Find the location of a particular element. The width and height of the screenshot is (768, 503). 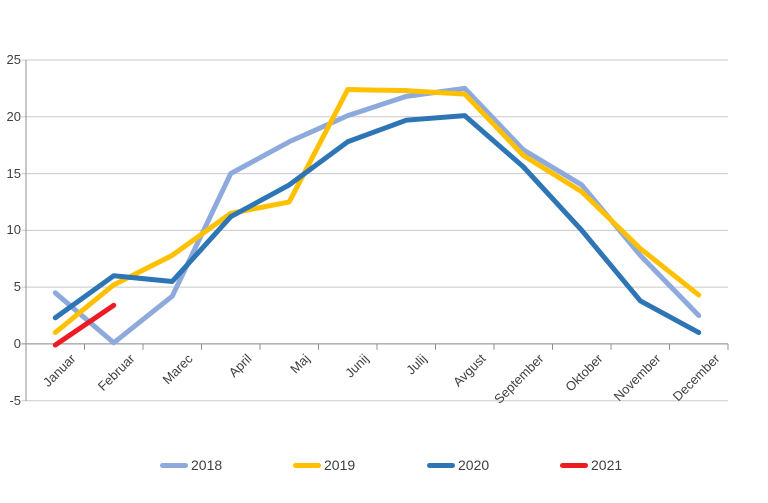

y-tick-label: 10 is located at coordinates (13, 230).